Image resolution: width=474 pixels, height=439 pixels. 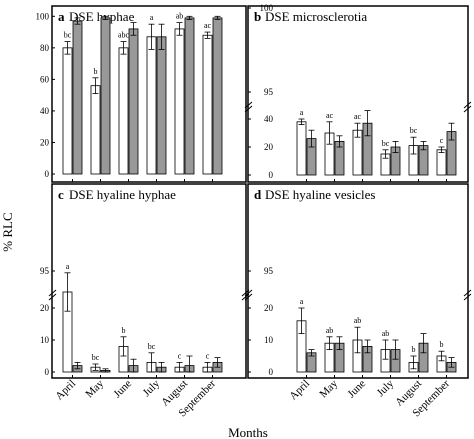 I want to click on y-tick-label: 60, so click(x=45, y=79).